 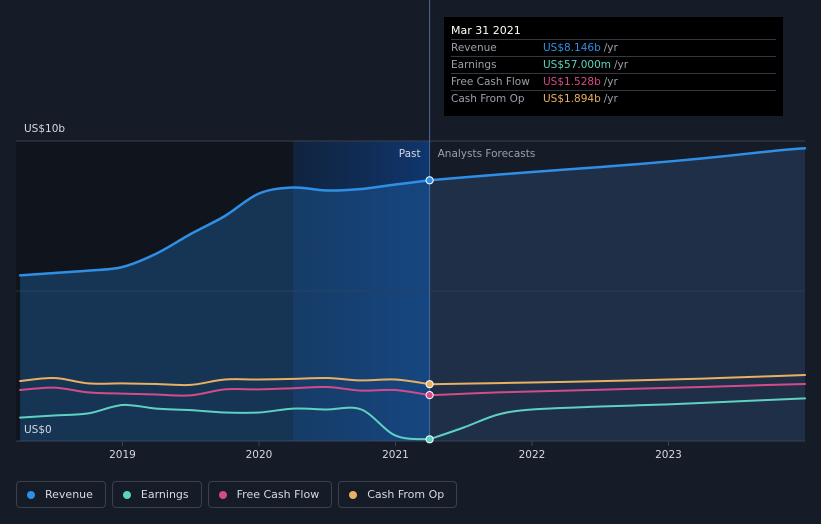 I want to click on revenue-past-line, so click(x=224, y=228).